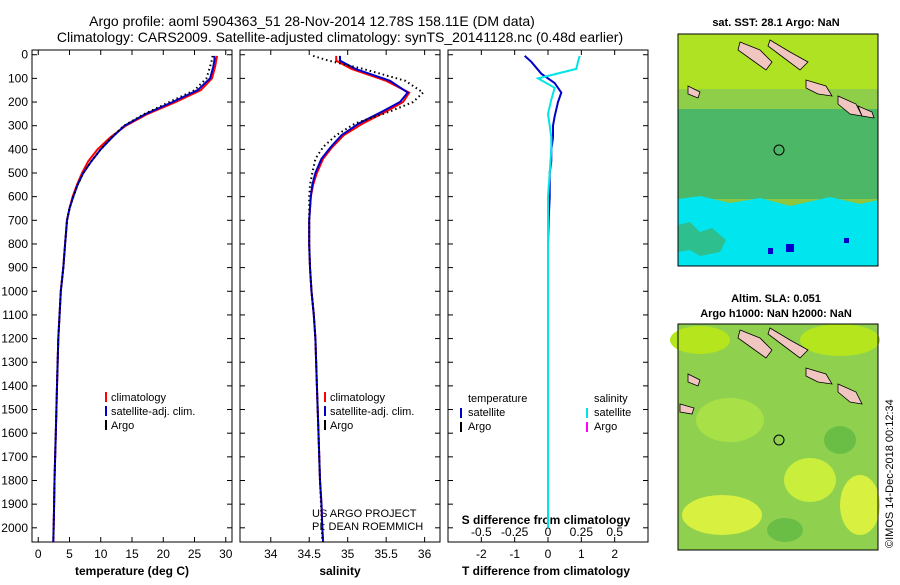 The width and height of the screenshot is (900, 585). Describe the element at coordinates (702, 239) in the screenshot. I see `sst-cold-patch` at that location.